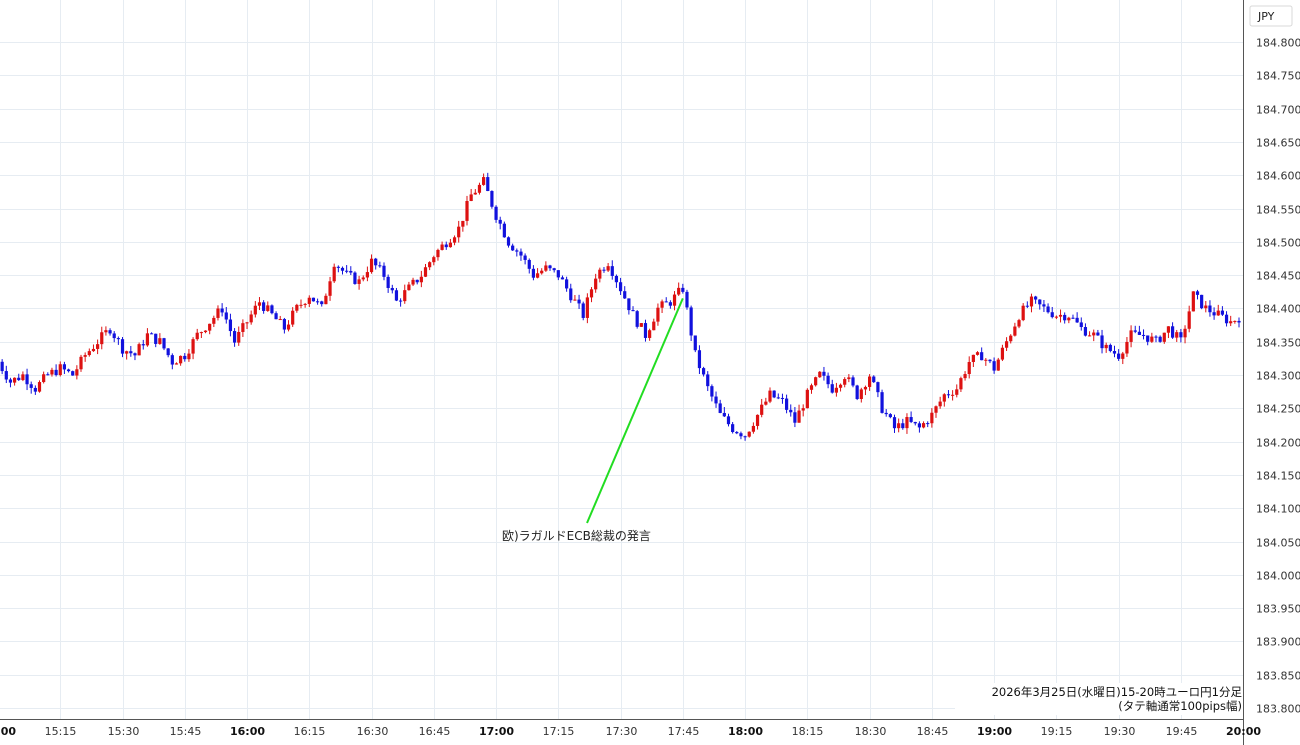  I want to click on y-tick-label: 183.850, so click(1278, 676).